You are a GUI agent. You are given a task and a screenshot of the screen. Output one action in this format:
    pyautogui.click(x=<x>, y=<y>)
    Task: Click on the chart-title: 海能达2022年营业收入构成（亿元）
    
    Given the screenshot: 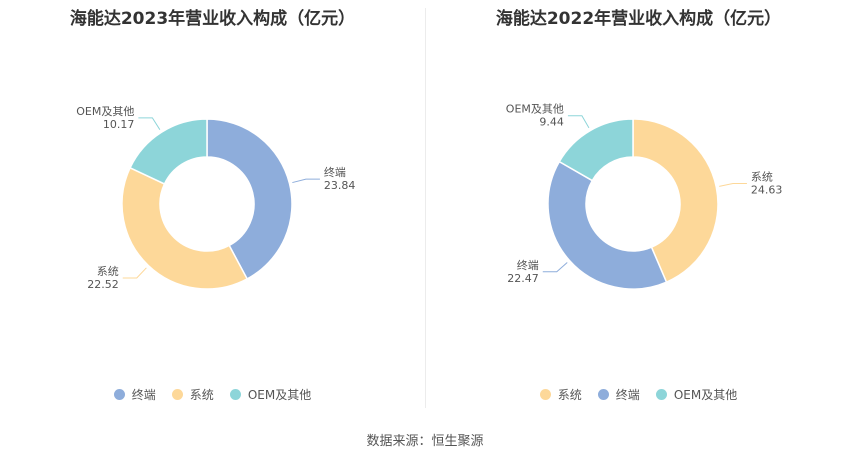 What is the action you would take?
    pyautogui.click(x=638, y=19)
    